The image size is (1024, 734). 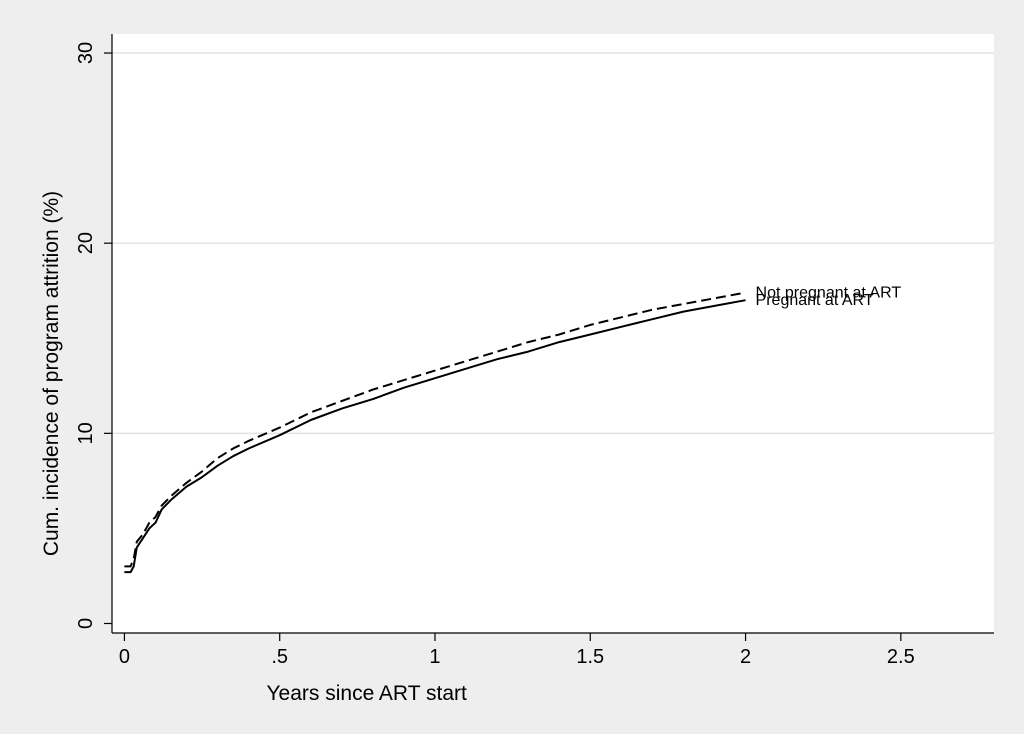 I want to click on x-tick-label-4: 2, so click(x=745, y=657).